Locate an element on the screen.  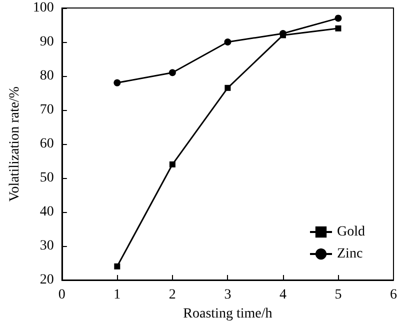
y-tick-label: 50 is located at coordinates (47, 178).